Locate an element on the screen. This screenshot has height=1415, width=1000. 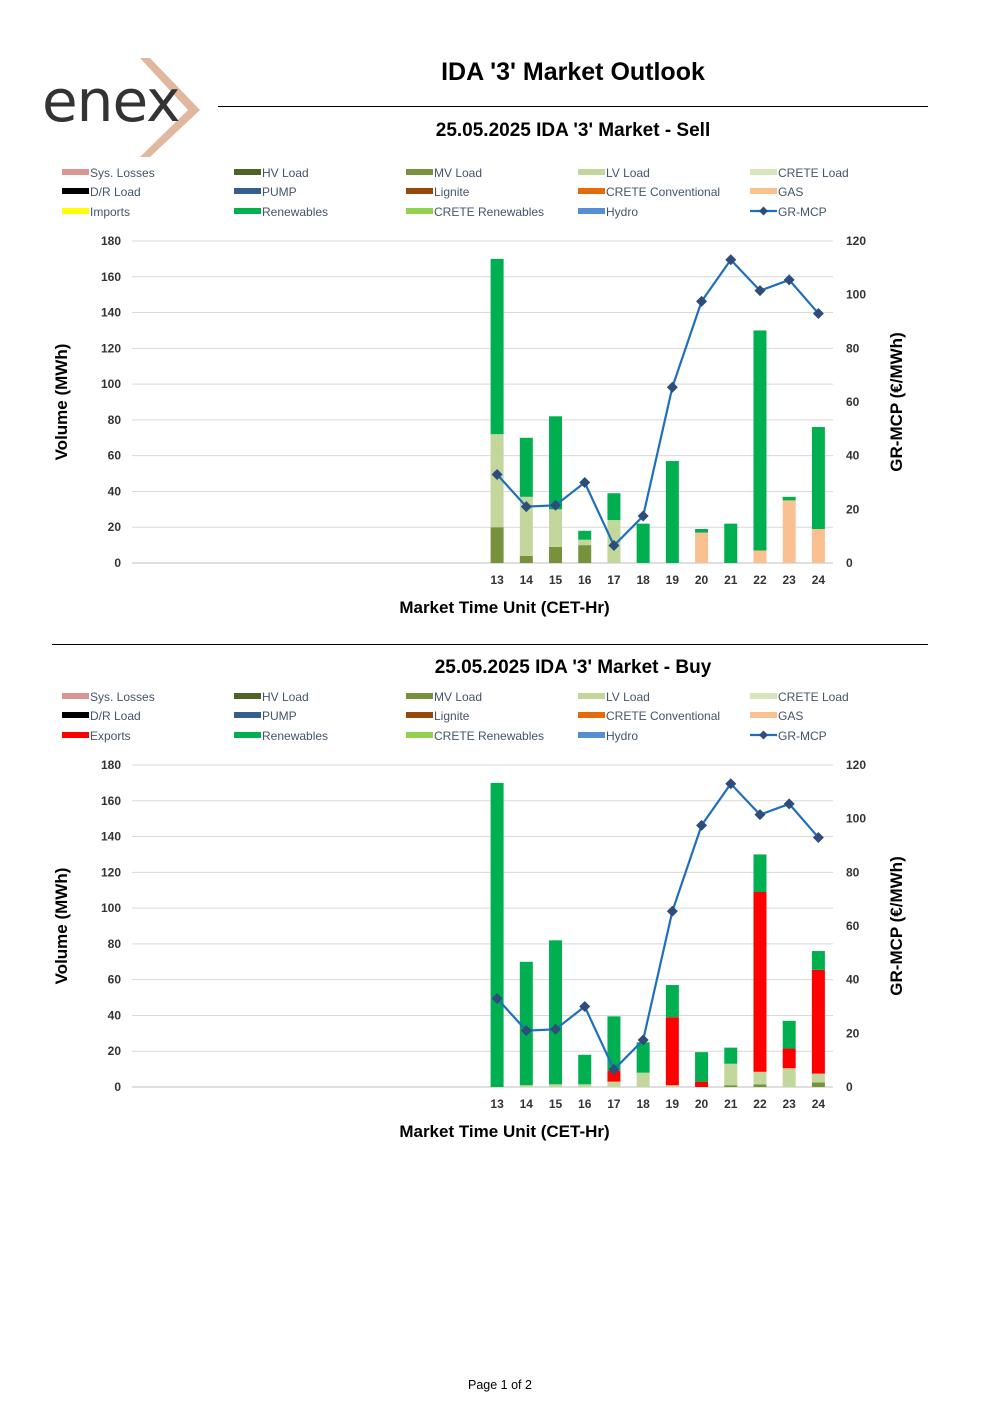
page-title: IDA '3' Market Outlook is located at coordinates (573, 72).